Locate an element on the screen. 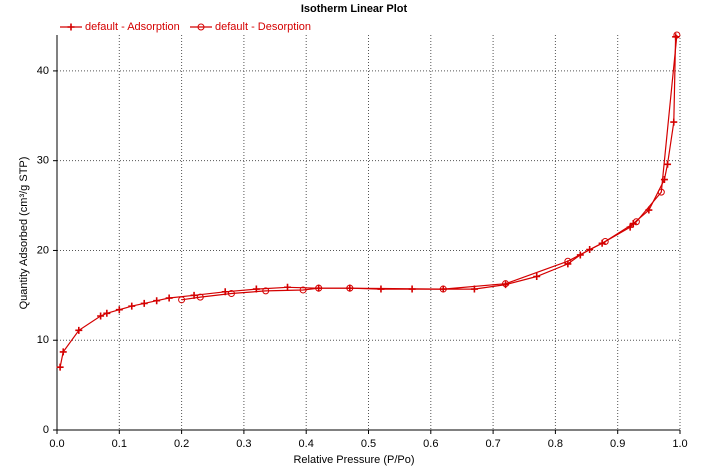  x-tick-label: 0.7 is located at coordinates (492, 444).